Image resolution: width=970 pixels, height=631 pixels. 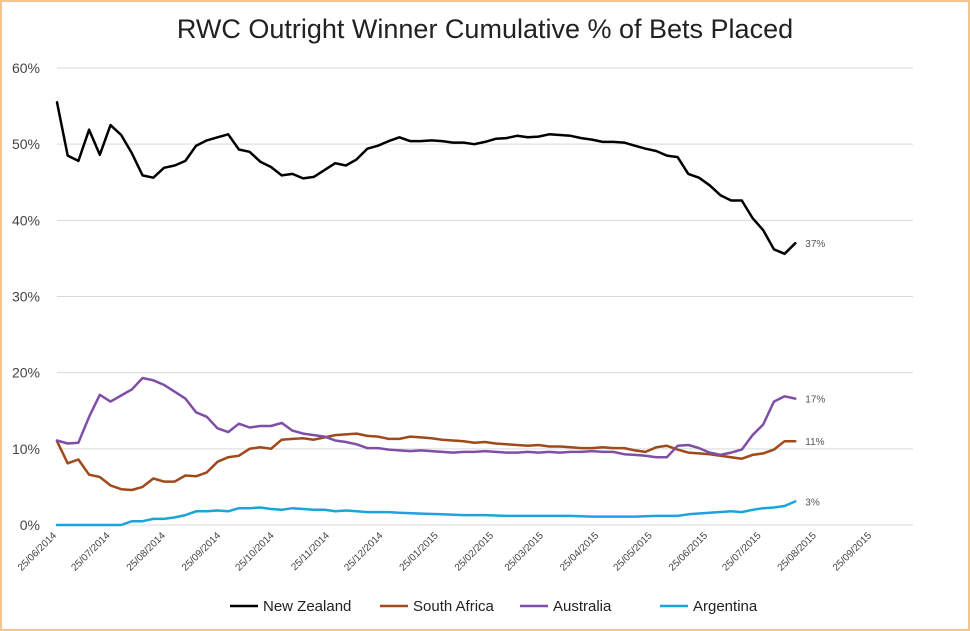 What do you see at coordinates (146, 551) in the screenshot?
I see `x-tick-label: 25/08/2014` at bounding box center [146, 551].